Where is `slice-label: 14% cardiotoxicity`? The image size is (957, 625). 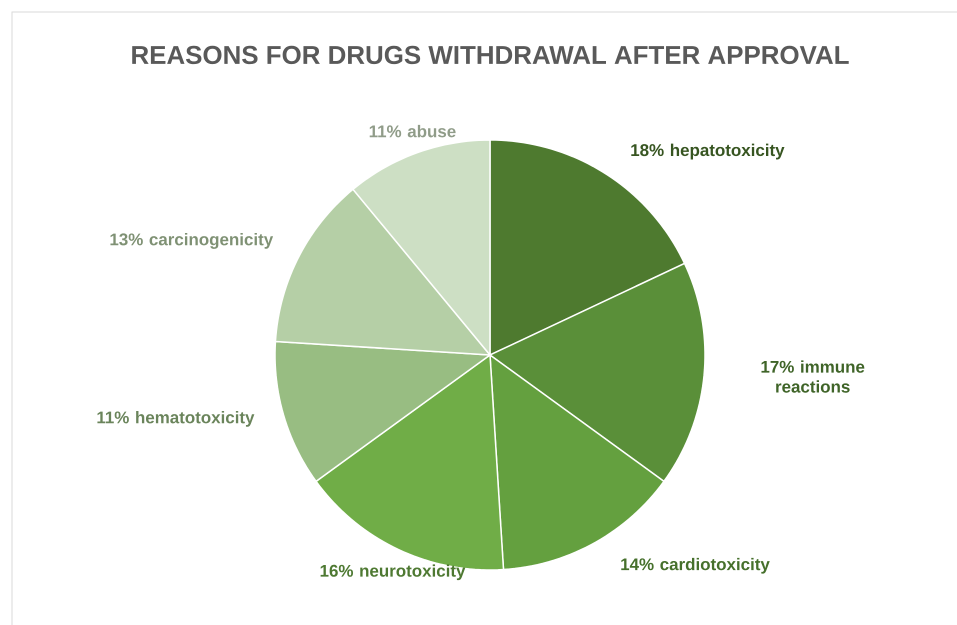 slice-label: 14% cardiotoxicity is located at coordinates (695, 566).